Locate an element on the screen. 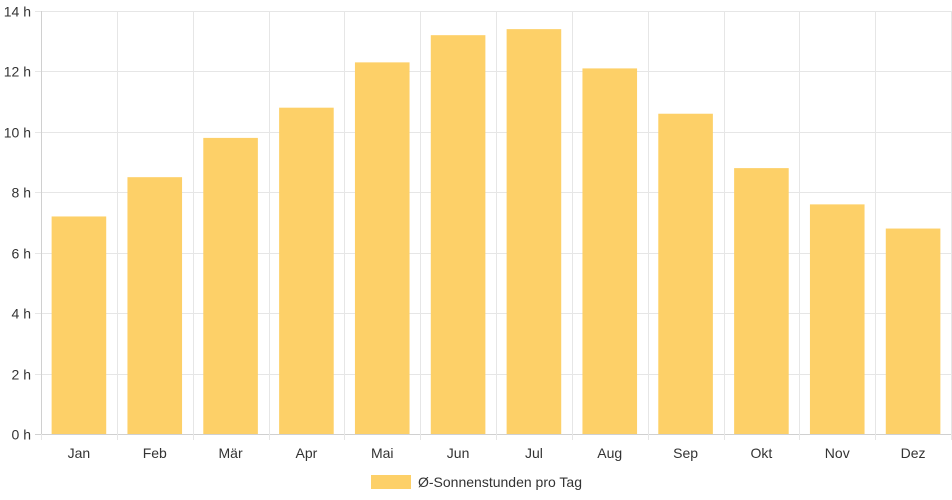 The height and width of the screenshot is (500, 952). y-tick-label: 12 h is located at coordinates (17, 72).